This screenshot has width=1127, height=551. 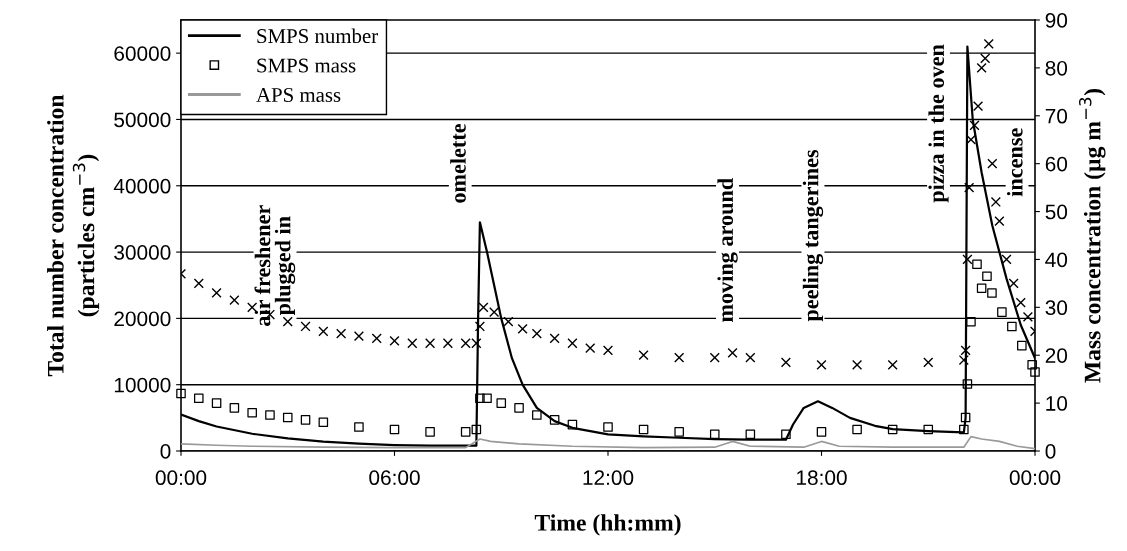 I want to click on annotation: incense, so click(x=1014, y=162).